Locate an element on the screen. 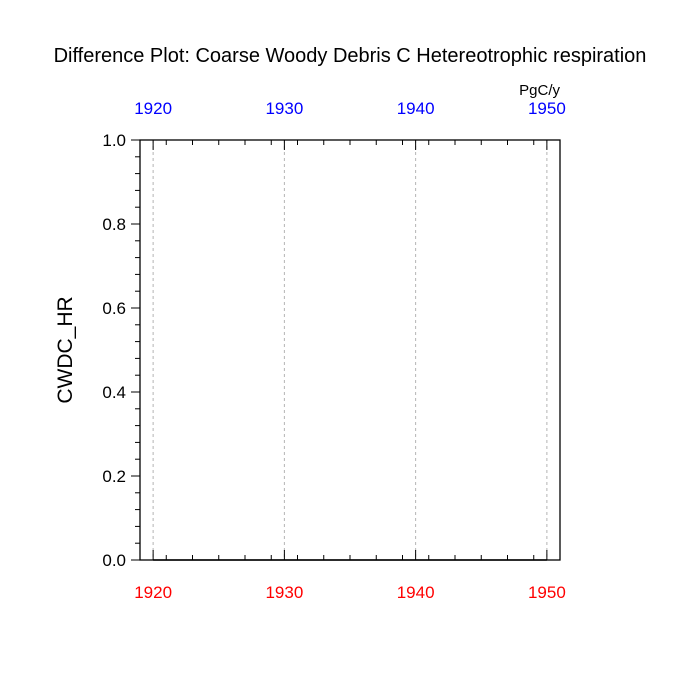 Image resolution: width=700 pixels, height=700 pixels. y-tick-label: 1.0 is located at coordinates (114, 140).